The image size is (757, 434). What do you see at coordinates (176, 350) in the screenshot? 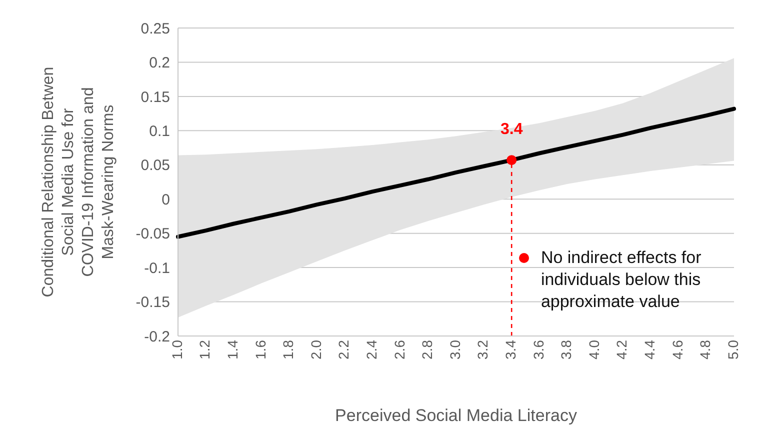
I see `x-tick-label: 1.0` at bounding box center [176, 350].